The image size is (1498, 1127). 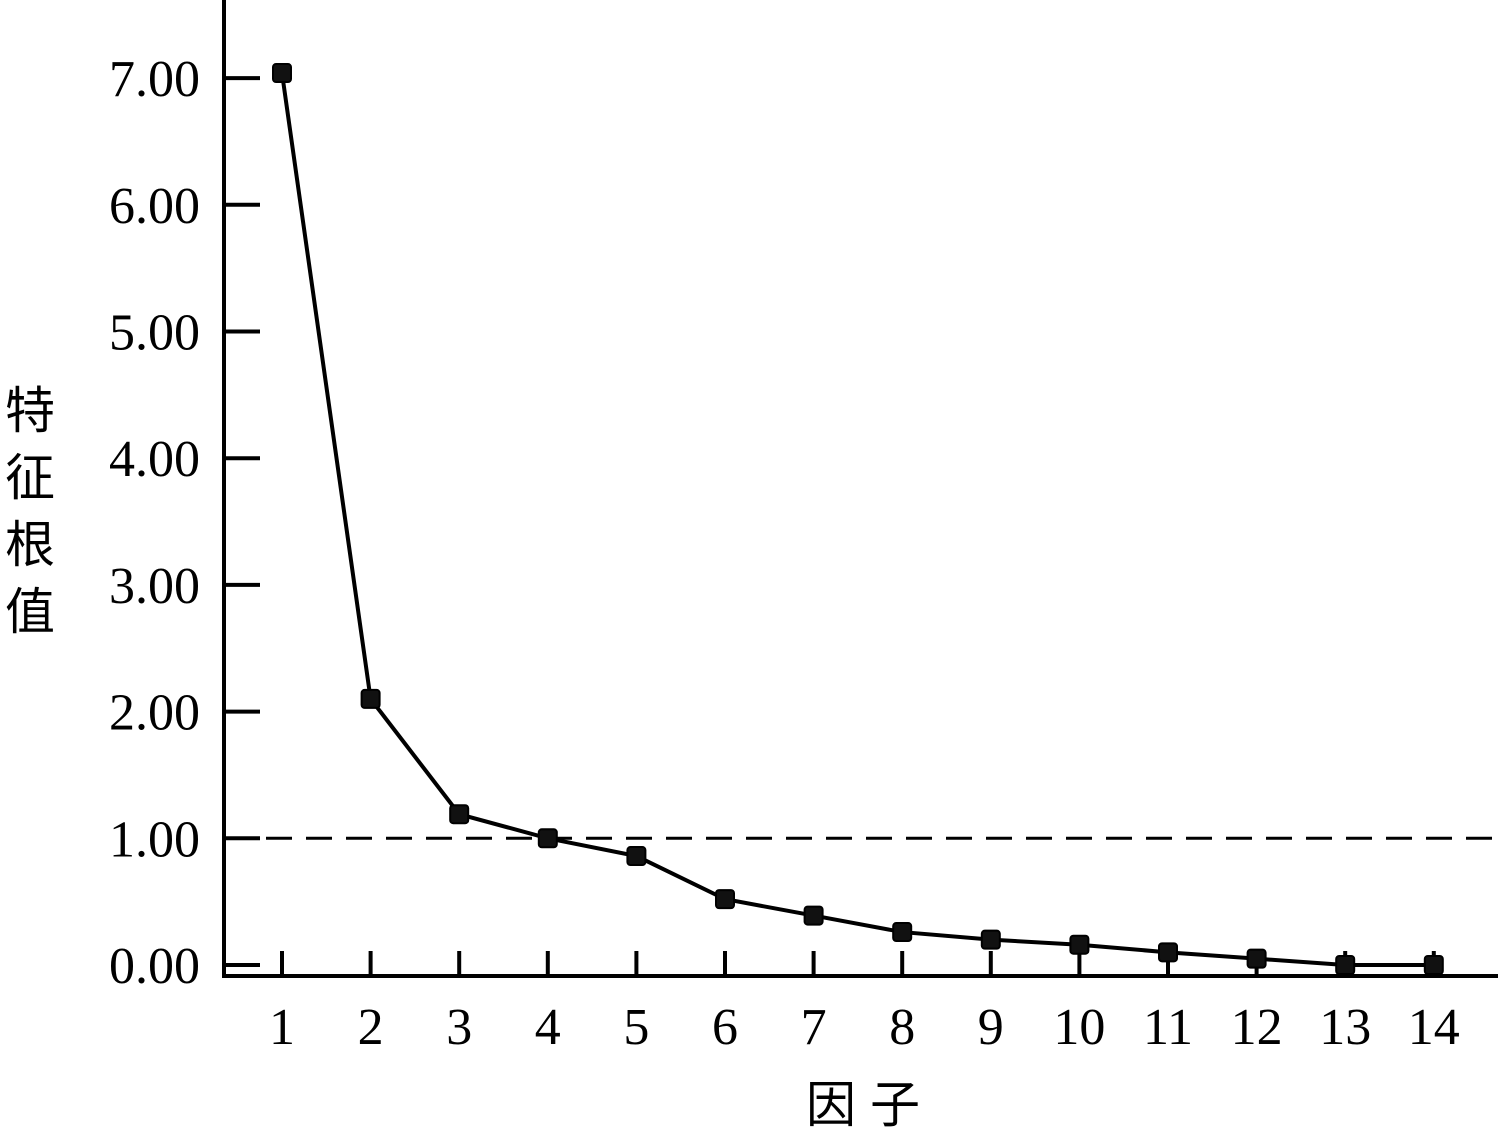 I want to click on y-tick-label: 7.00, so click(x=154, y=79).